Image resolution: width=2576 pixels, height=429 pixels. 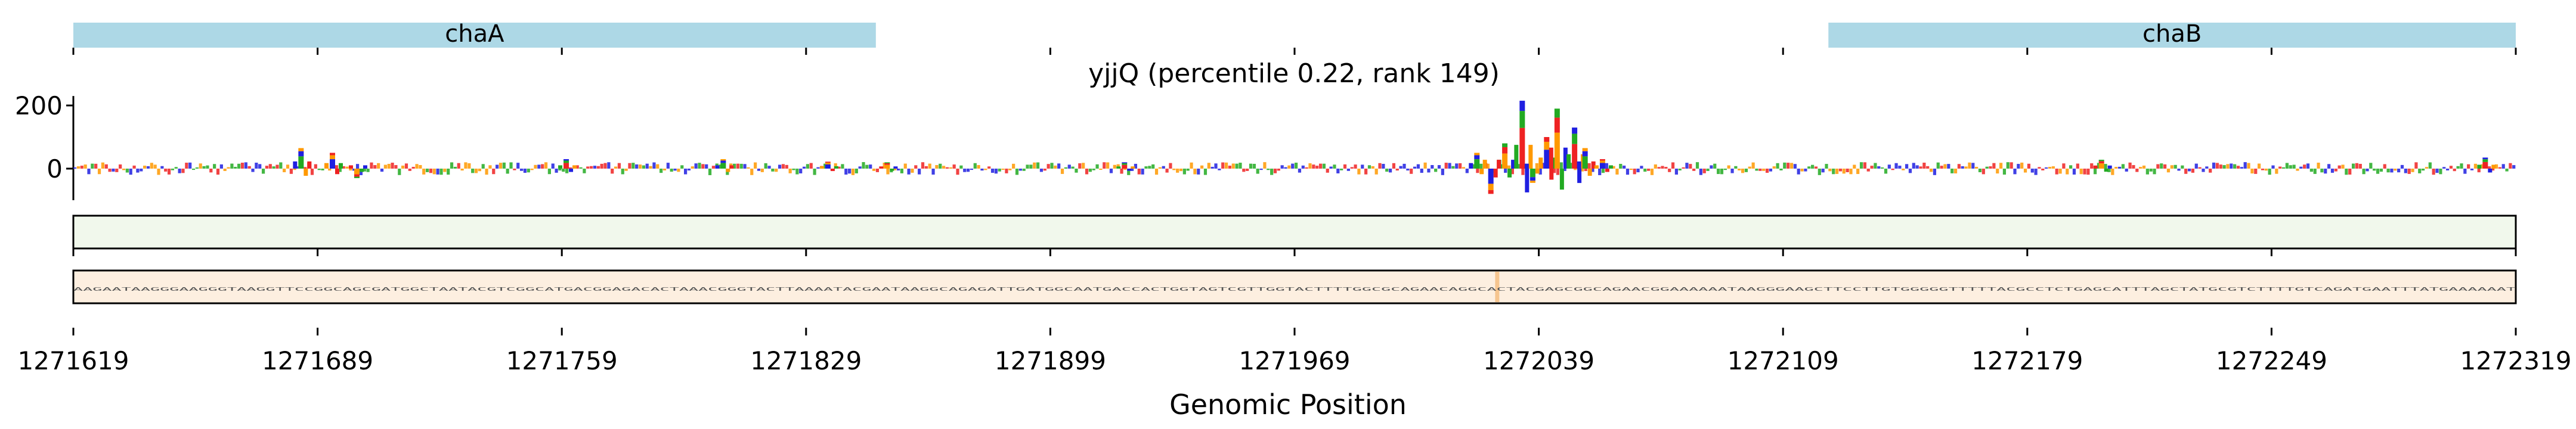 What do you see at coordinates (317, 360) in the screenshot?
I see `x-tick-label: 1271689` at bounding box center [317, 360].